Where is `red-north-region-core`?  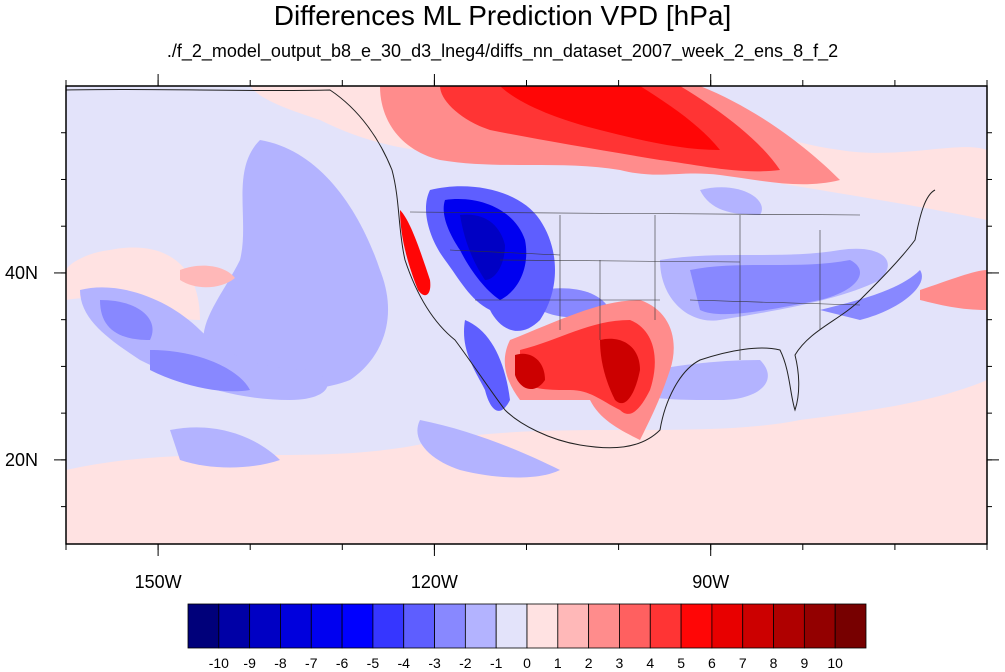 red-north-region-core is located at coordinates (610, 118).